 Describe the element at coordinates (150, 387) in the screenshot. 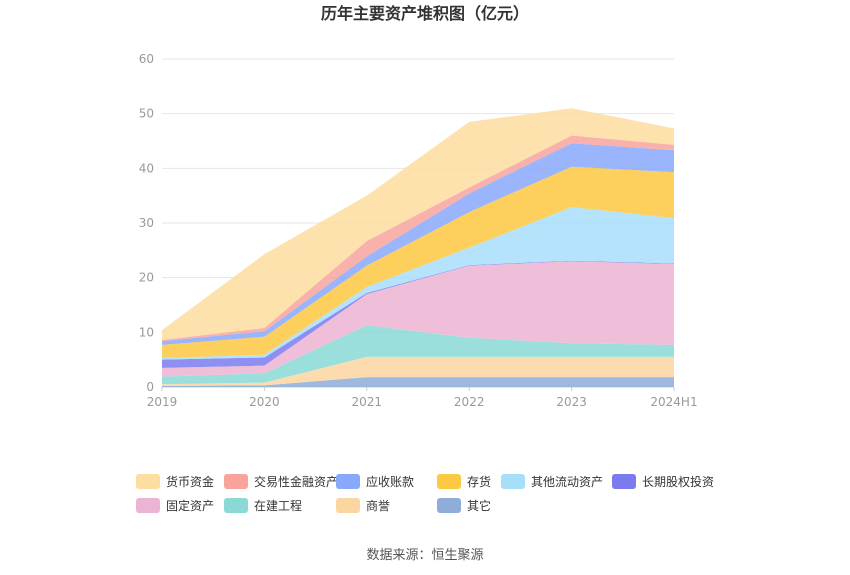

I see `y-tick-label: 0` at that location.